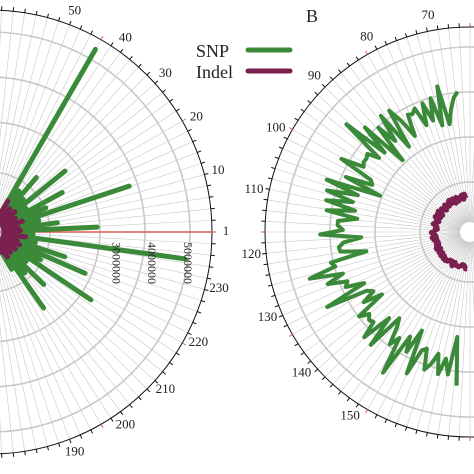 This screenshot has width=474, height=474. Describe the element at coordinates (251, 253) in the screenshot. I see `panel-b-angular-tick-label: 120` at that location.